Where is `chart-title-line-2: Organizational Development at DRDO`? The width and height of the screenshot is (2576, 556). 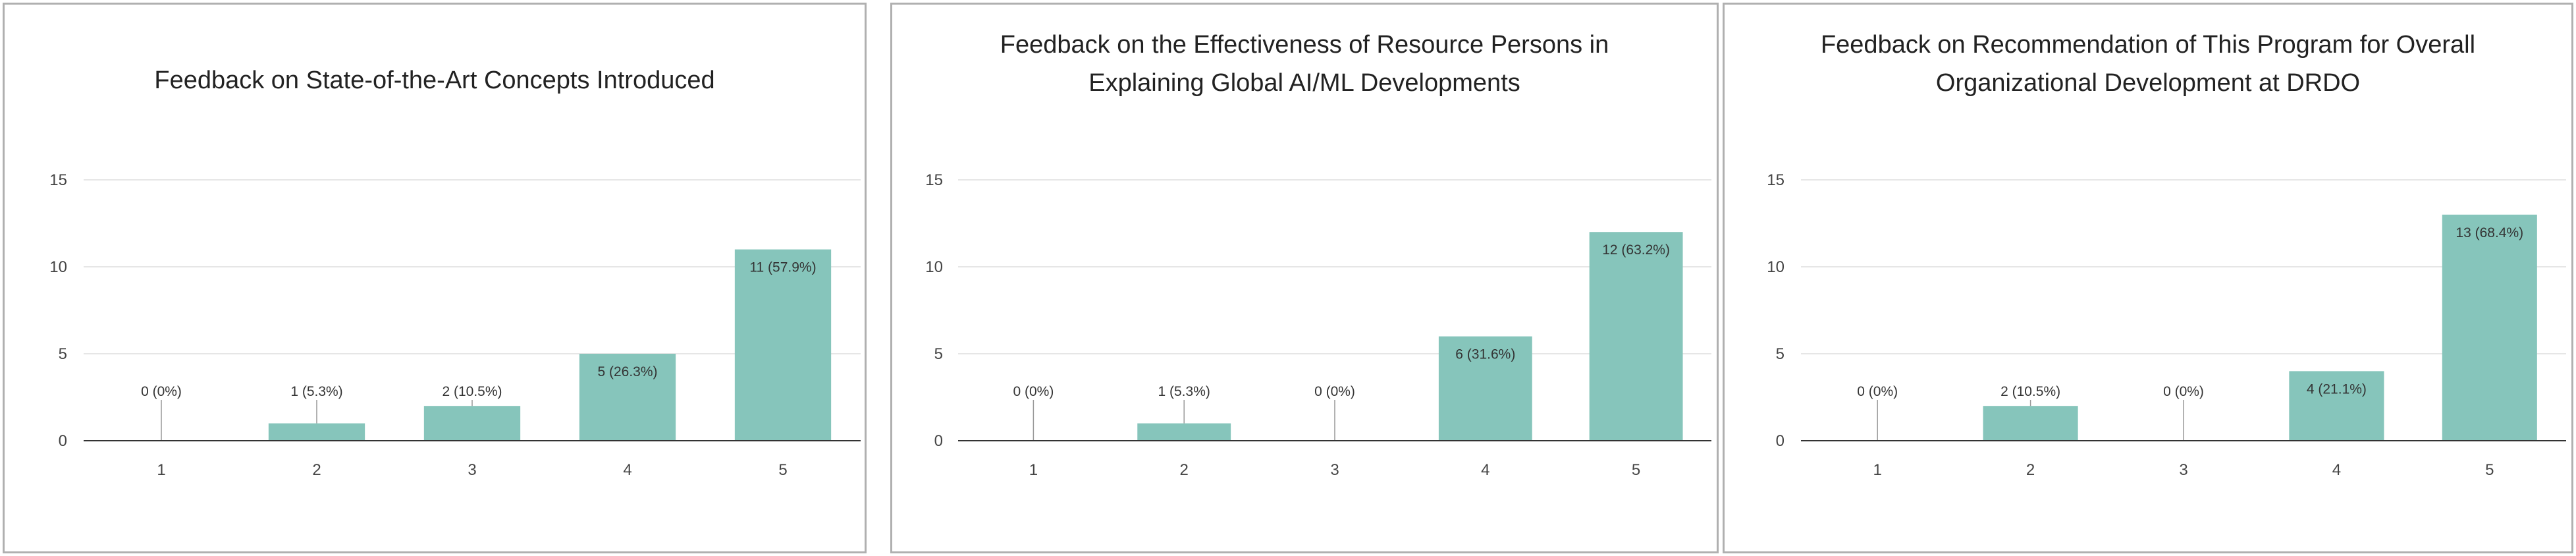 chart-title-line-2: Organizational Development at DRDO is located at coordinates (2148, 83).